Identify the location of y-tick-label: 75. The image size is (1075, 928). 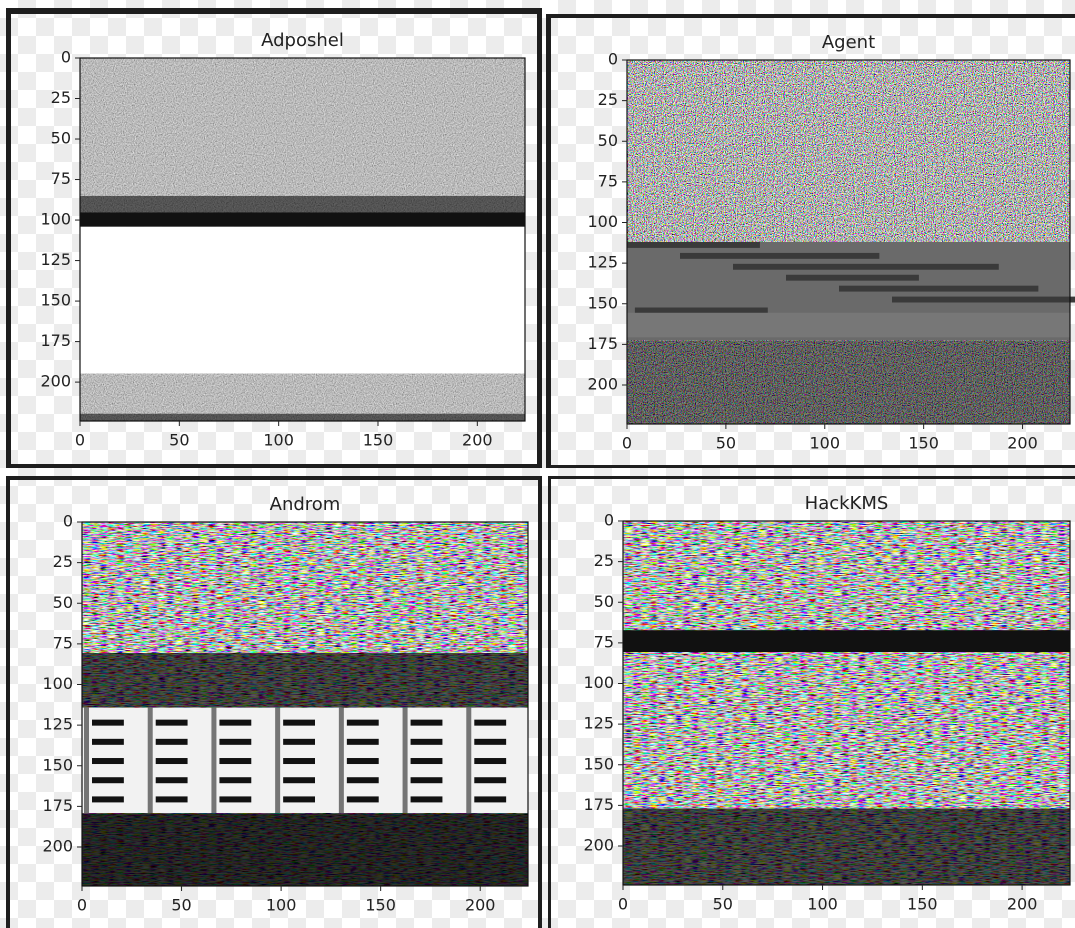
(604, 641).